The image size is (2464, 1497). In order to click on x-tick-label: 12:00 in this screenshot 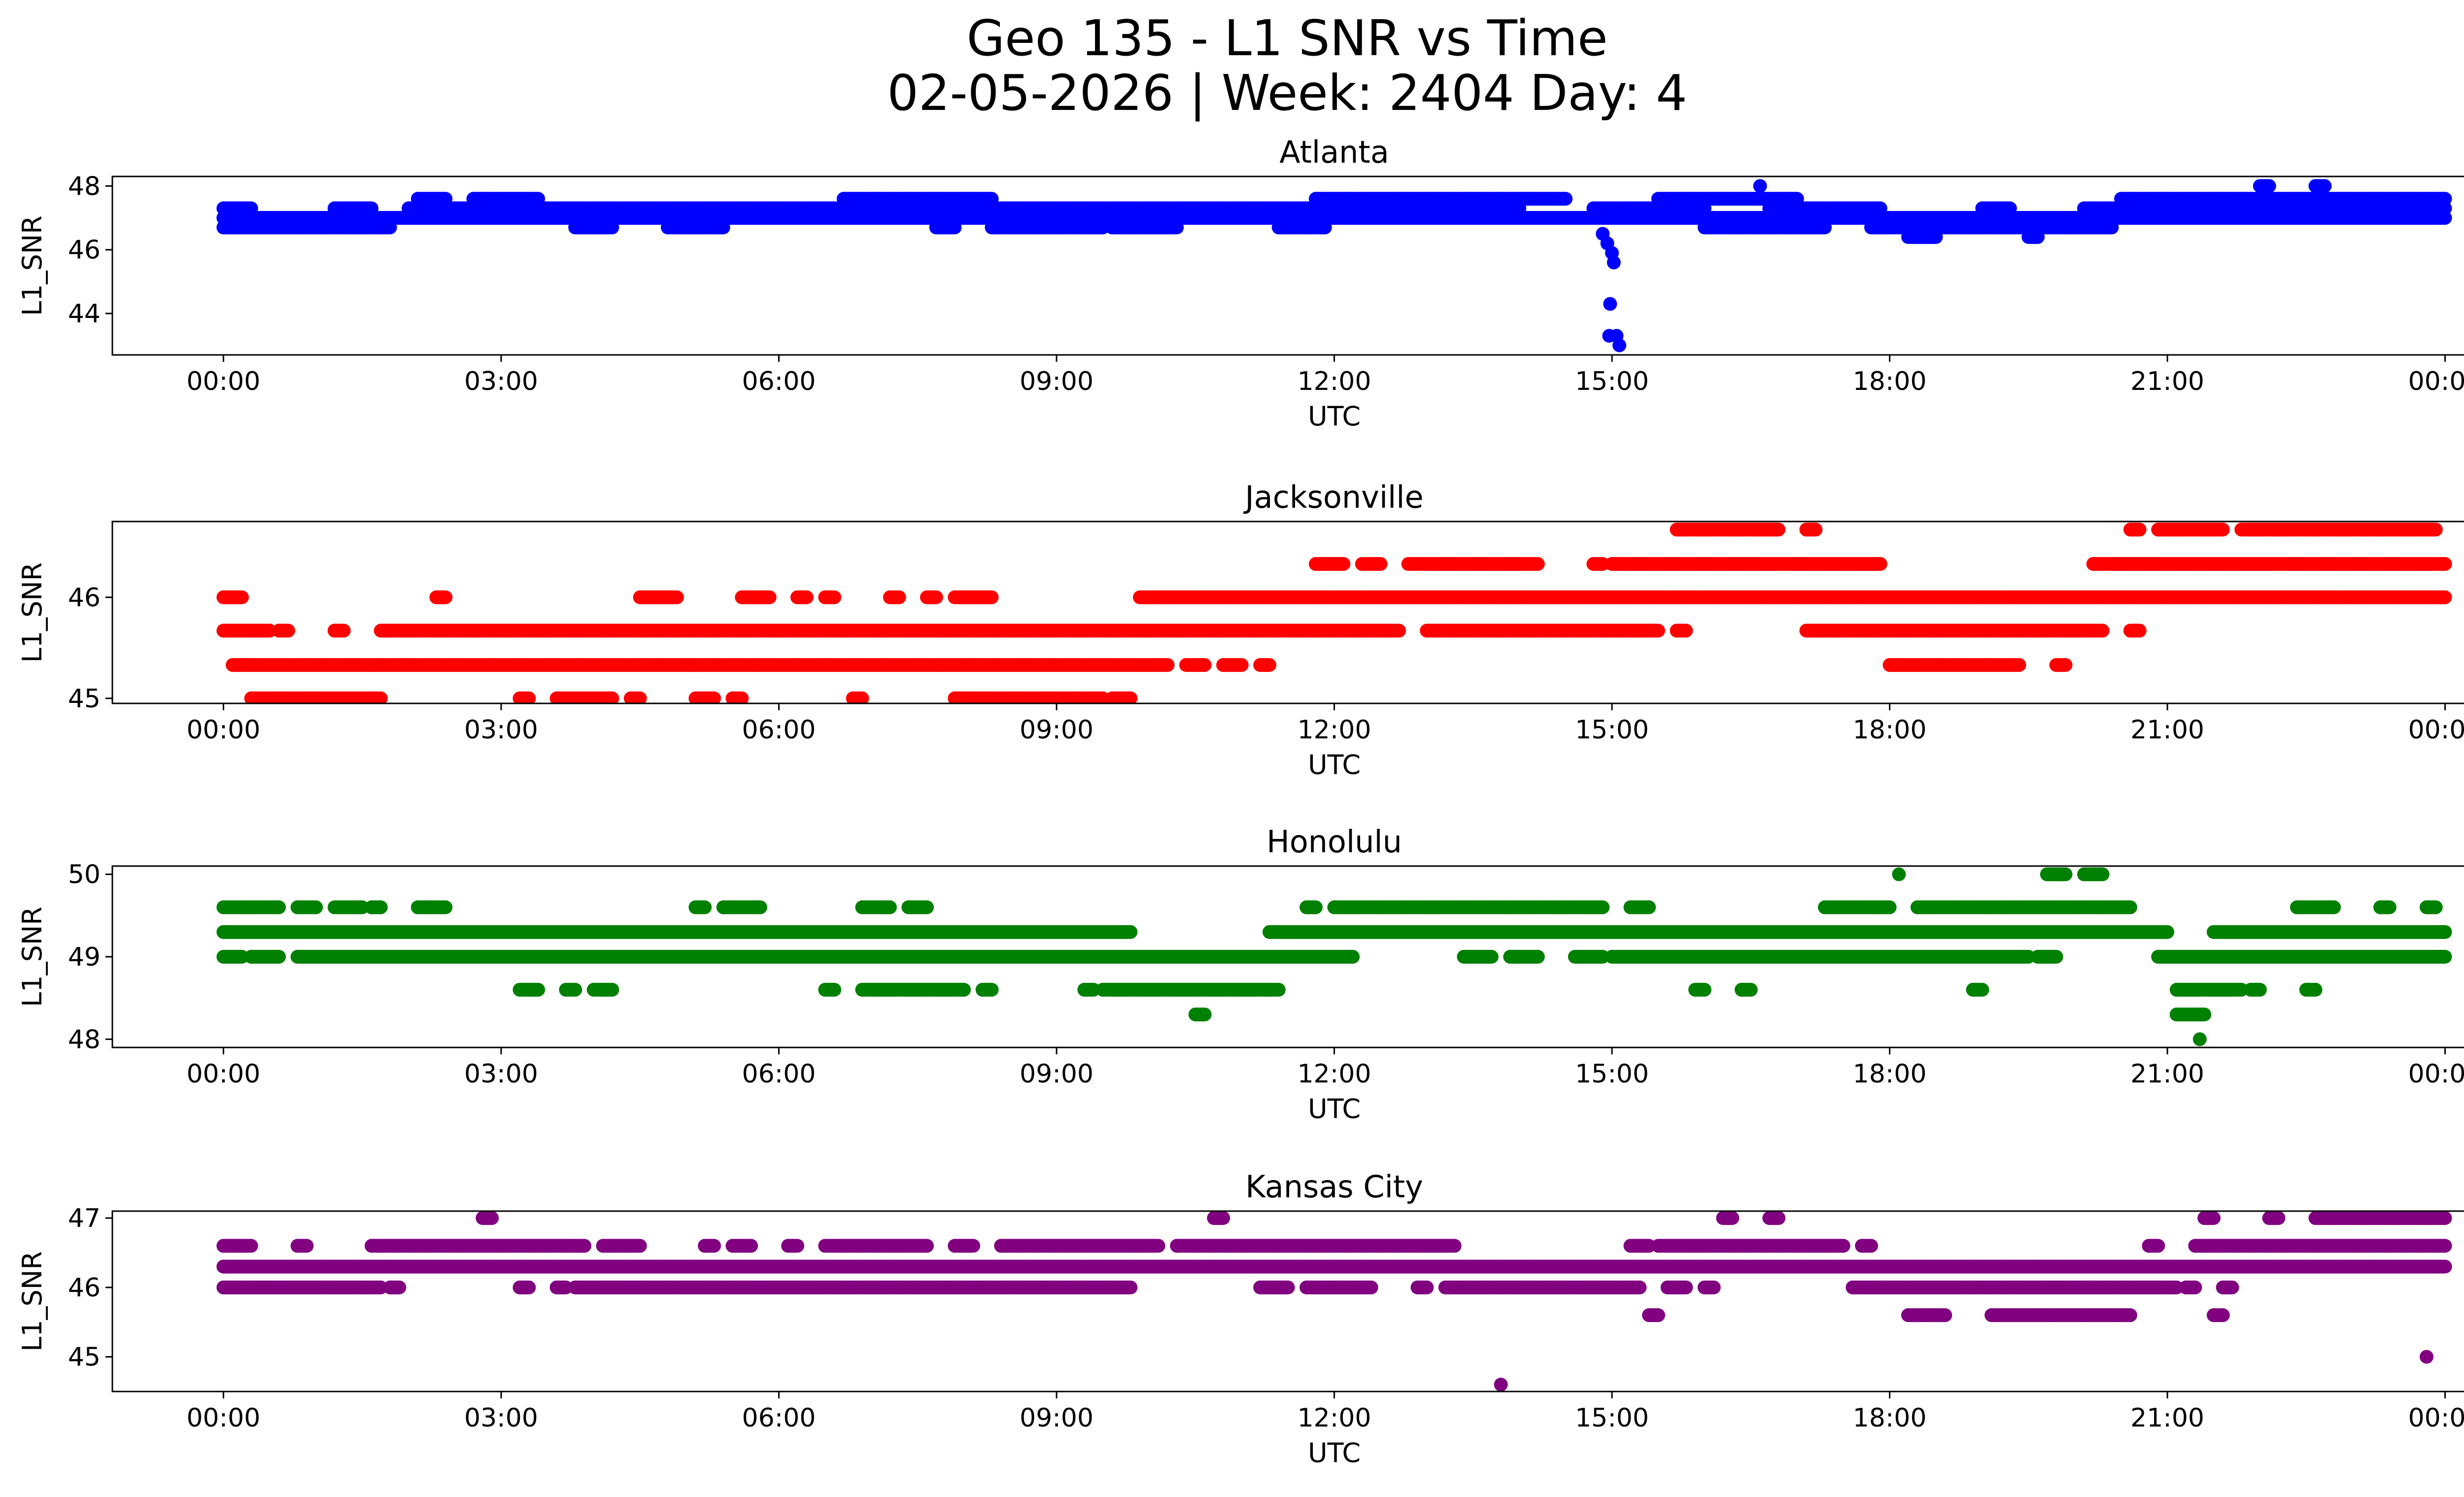, I will do `click(1334, 730)`.